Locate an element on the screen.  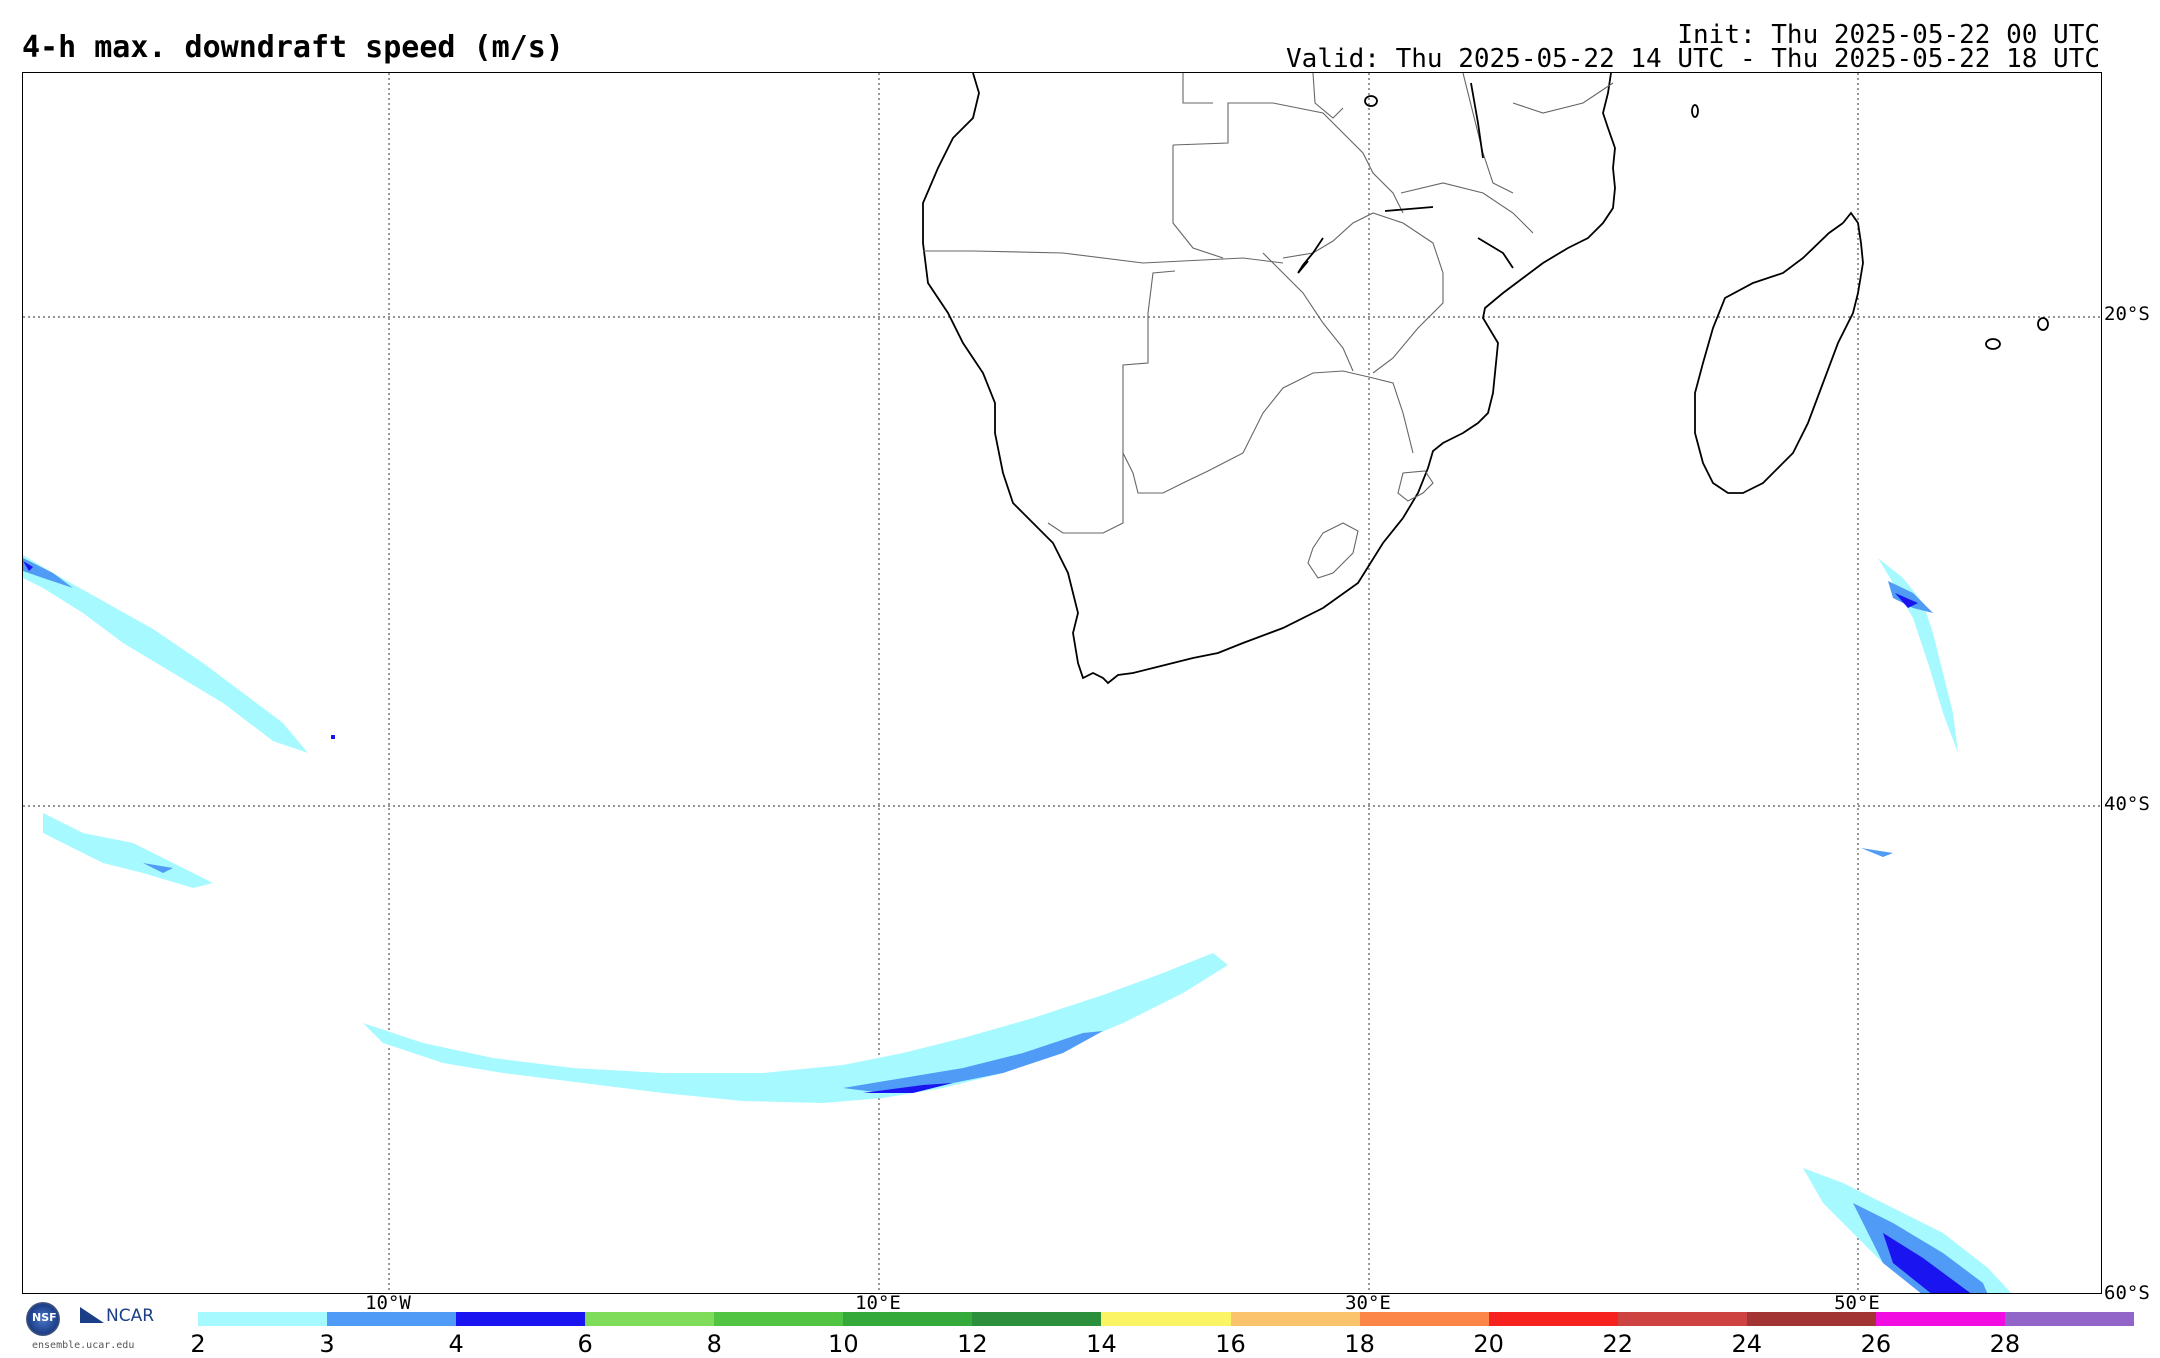
island-reunion is located at coordinates (2043, 324).